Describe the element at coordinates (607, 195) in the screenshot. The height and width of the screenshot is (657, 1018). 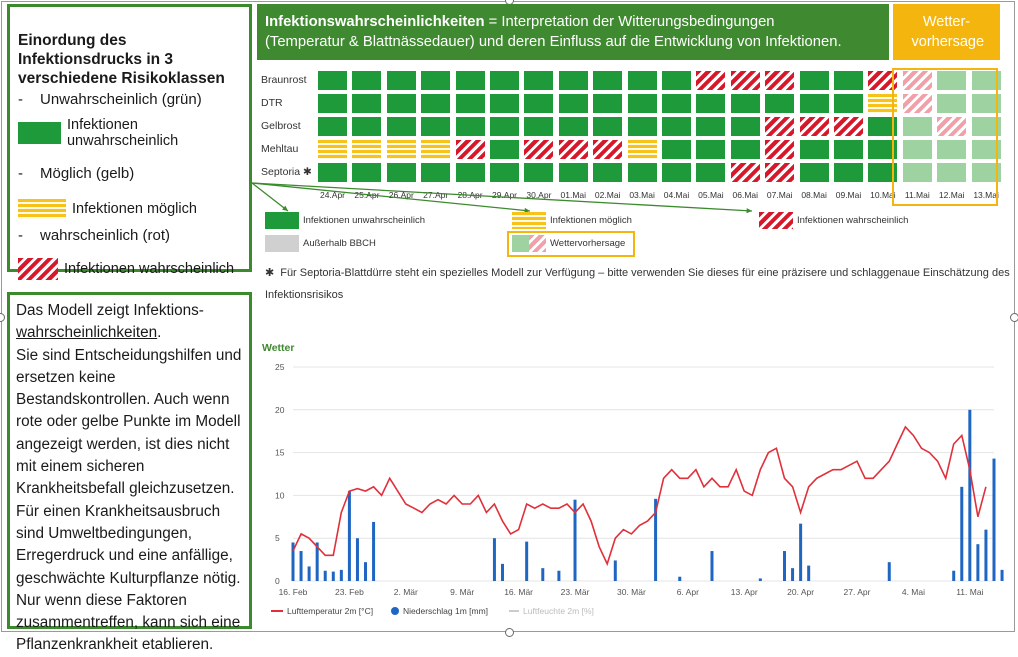
I see `grid-date-label: 02.Mai` at that location.